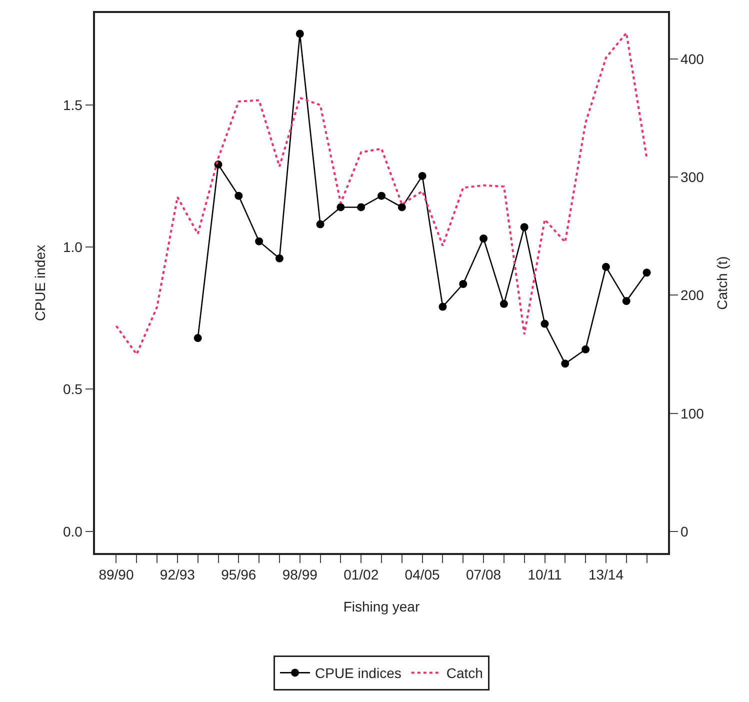 The width and height of the screenshot is (749, 702). Describe the element at coordinates (72, 531) in the screenshot. I see `y-tick-label: 0.0` at that location.